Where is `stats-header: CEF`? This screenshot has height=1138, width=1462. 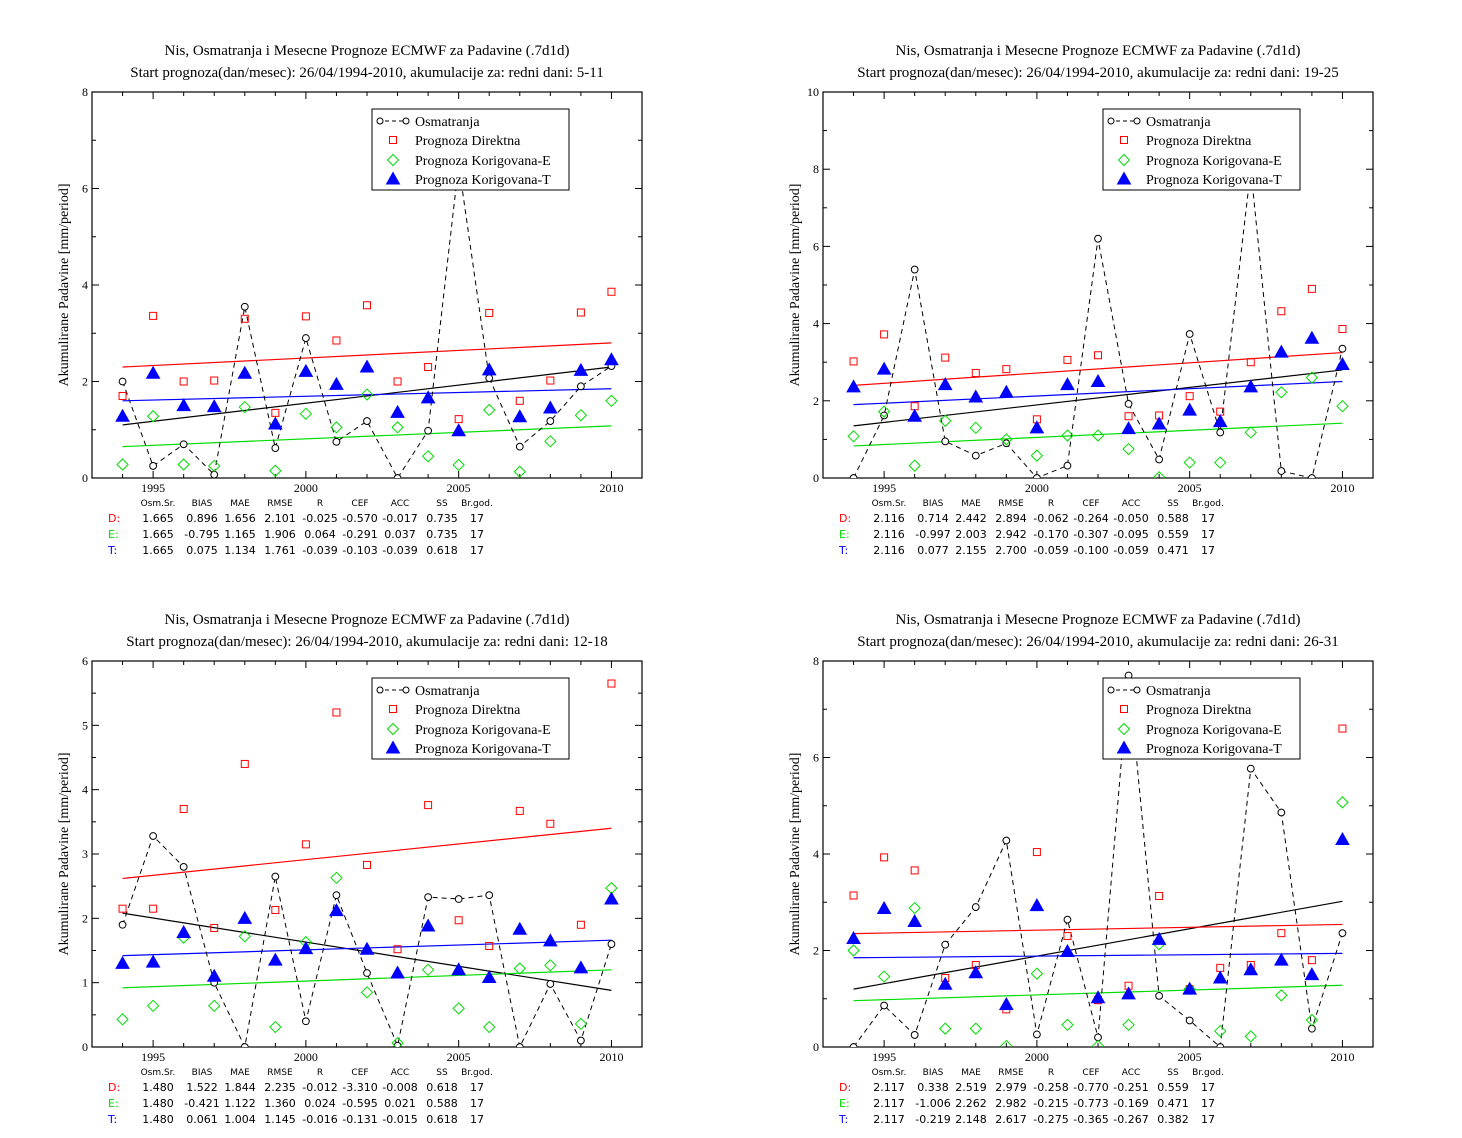 stats-header: CEF is located at coordinates (1090, 504).